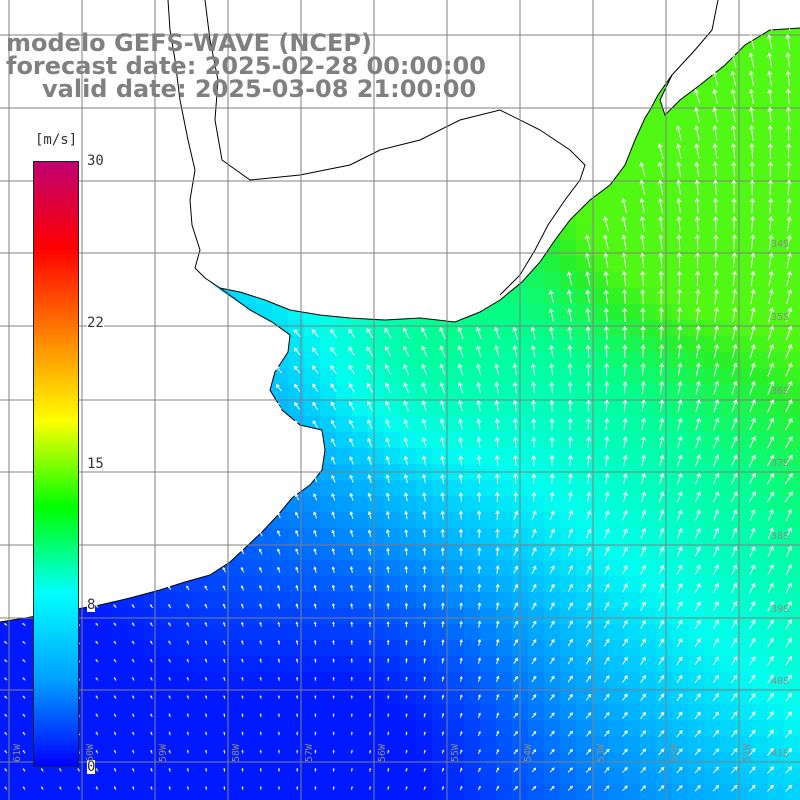 The image size is (800, 800). Describe the element at coordinates (780, 463) in the screenshot. I see `lat-label-37s: 37S` at that location.